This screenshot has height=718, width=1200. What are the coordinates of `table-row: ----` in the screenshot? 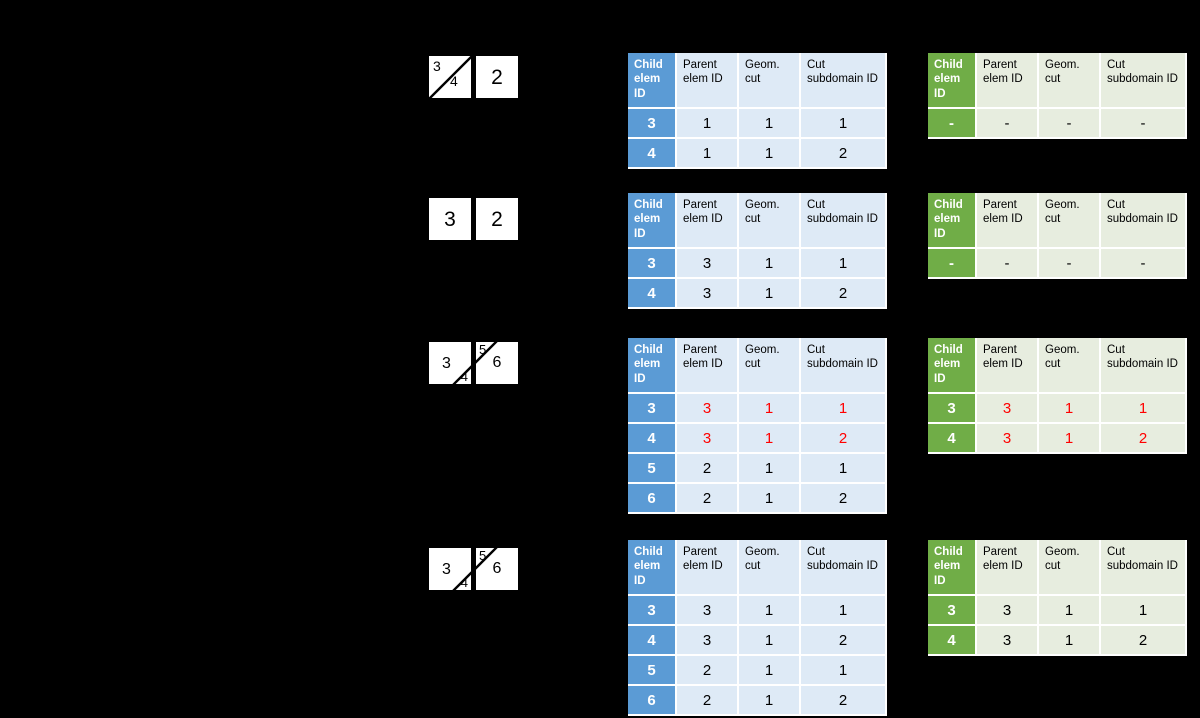 It's located at (1057, 123).